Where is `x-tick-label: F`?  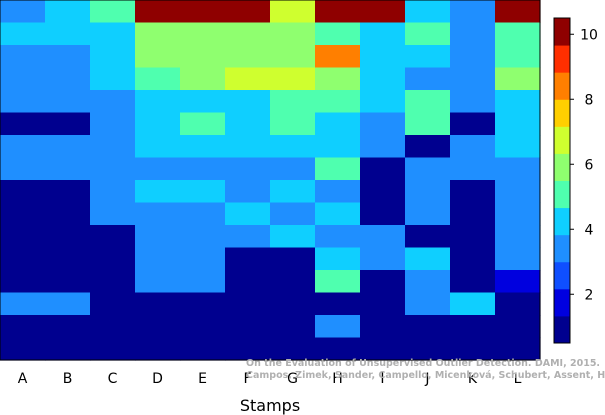
x-tick-label: F is located at coordinates (247, 379).